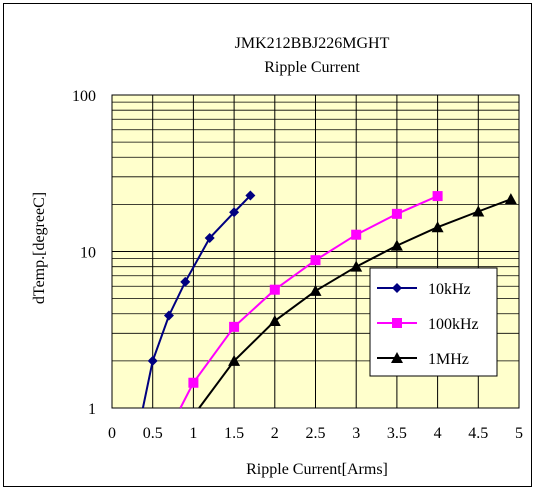  What do you see at coordinates (92, 409) in the screenshot?
I see `y-tick-label: 1` at bounding box center [92, 409].